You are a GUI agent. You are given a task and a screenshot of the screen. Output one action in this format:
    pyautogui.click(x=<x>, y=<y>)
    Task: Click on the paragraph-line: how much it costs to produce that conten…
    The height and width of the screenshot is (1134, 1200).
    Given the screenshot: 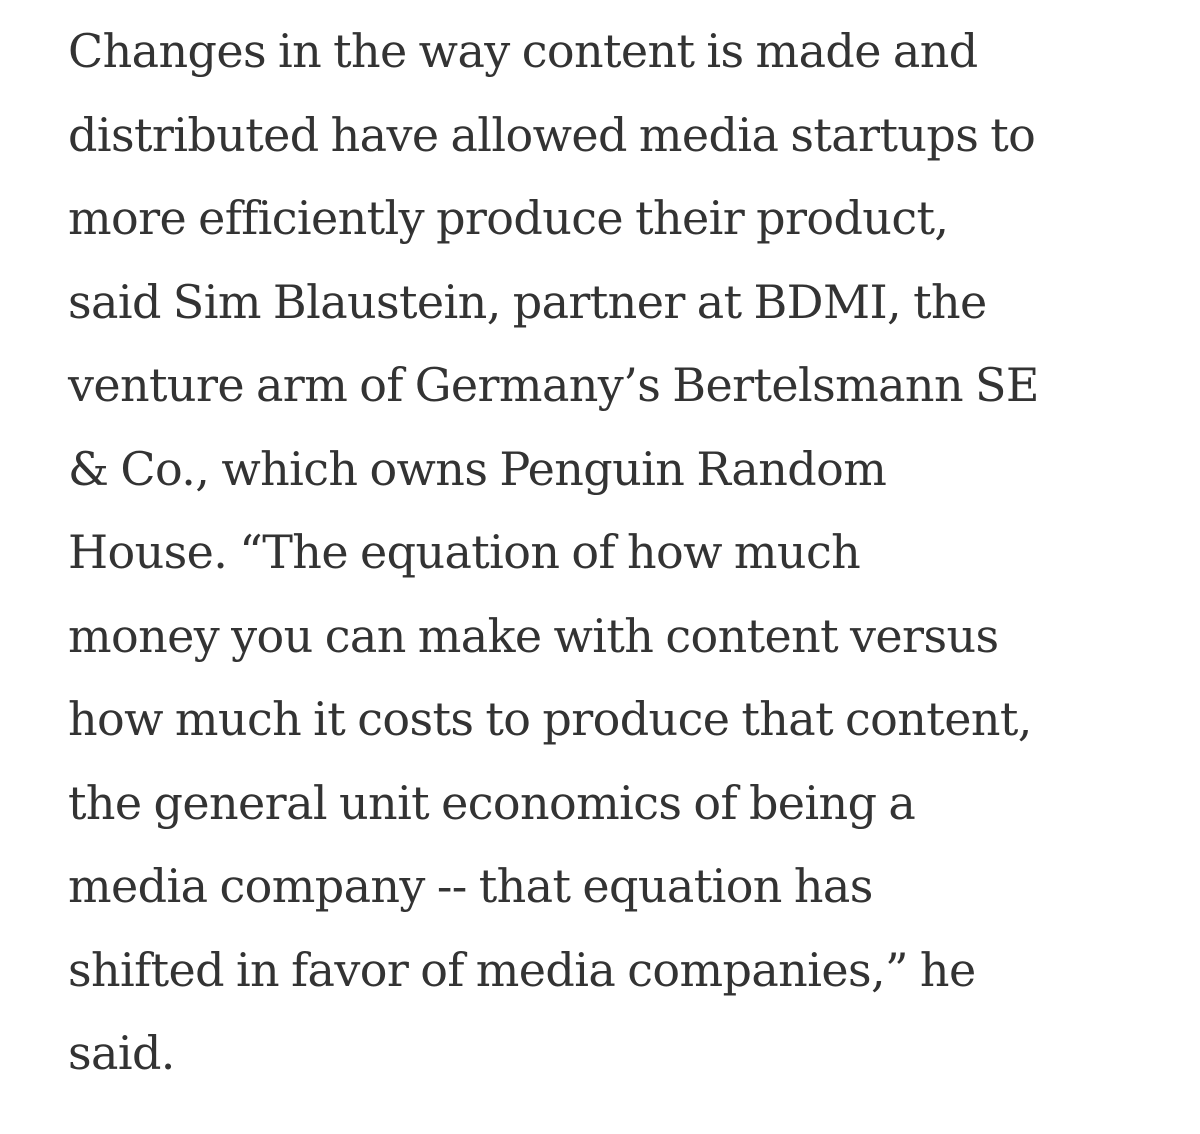 What is the action you would take?
    pyautogui.click(x=550, y=719)
    